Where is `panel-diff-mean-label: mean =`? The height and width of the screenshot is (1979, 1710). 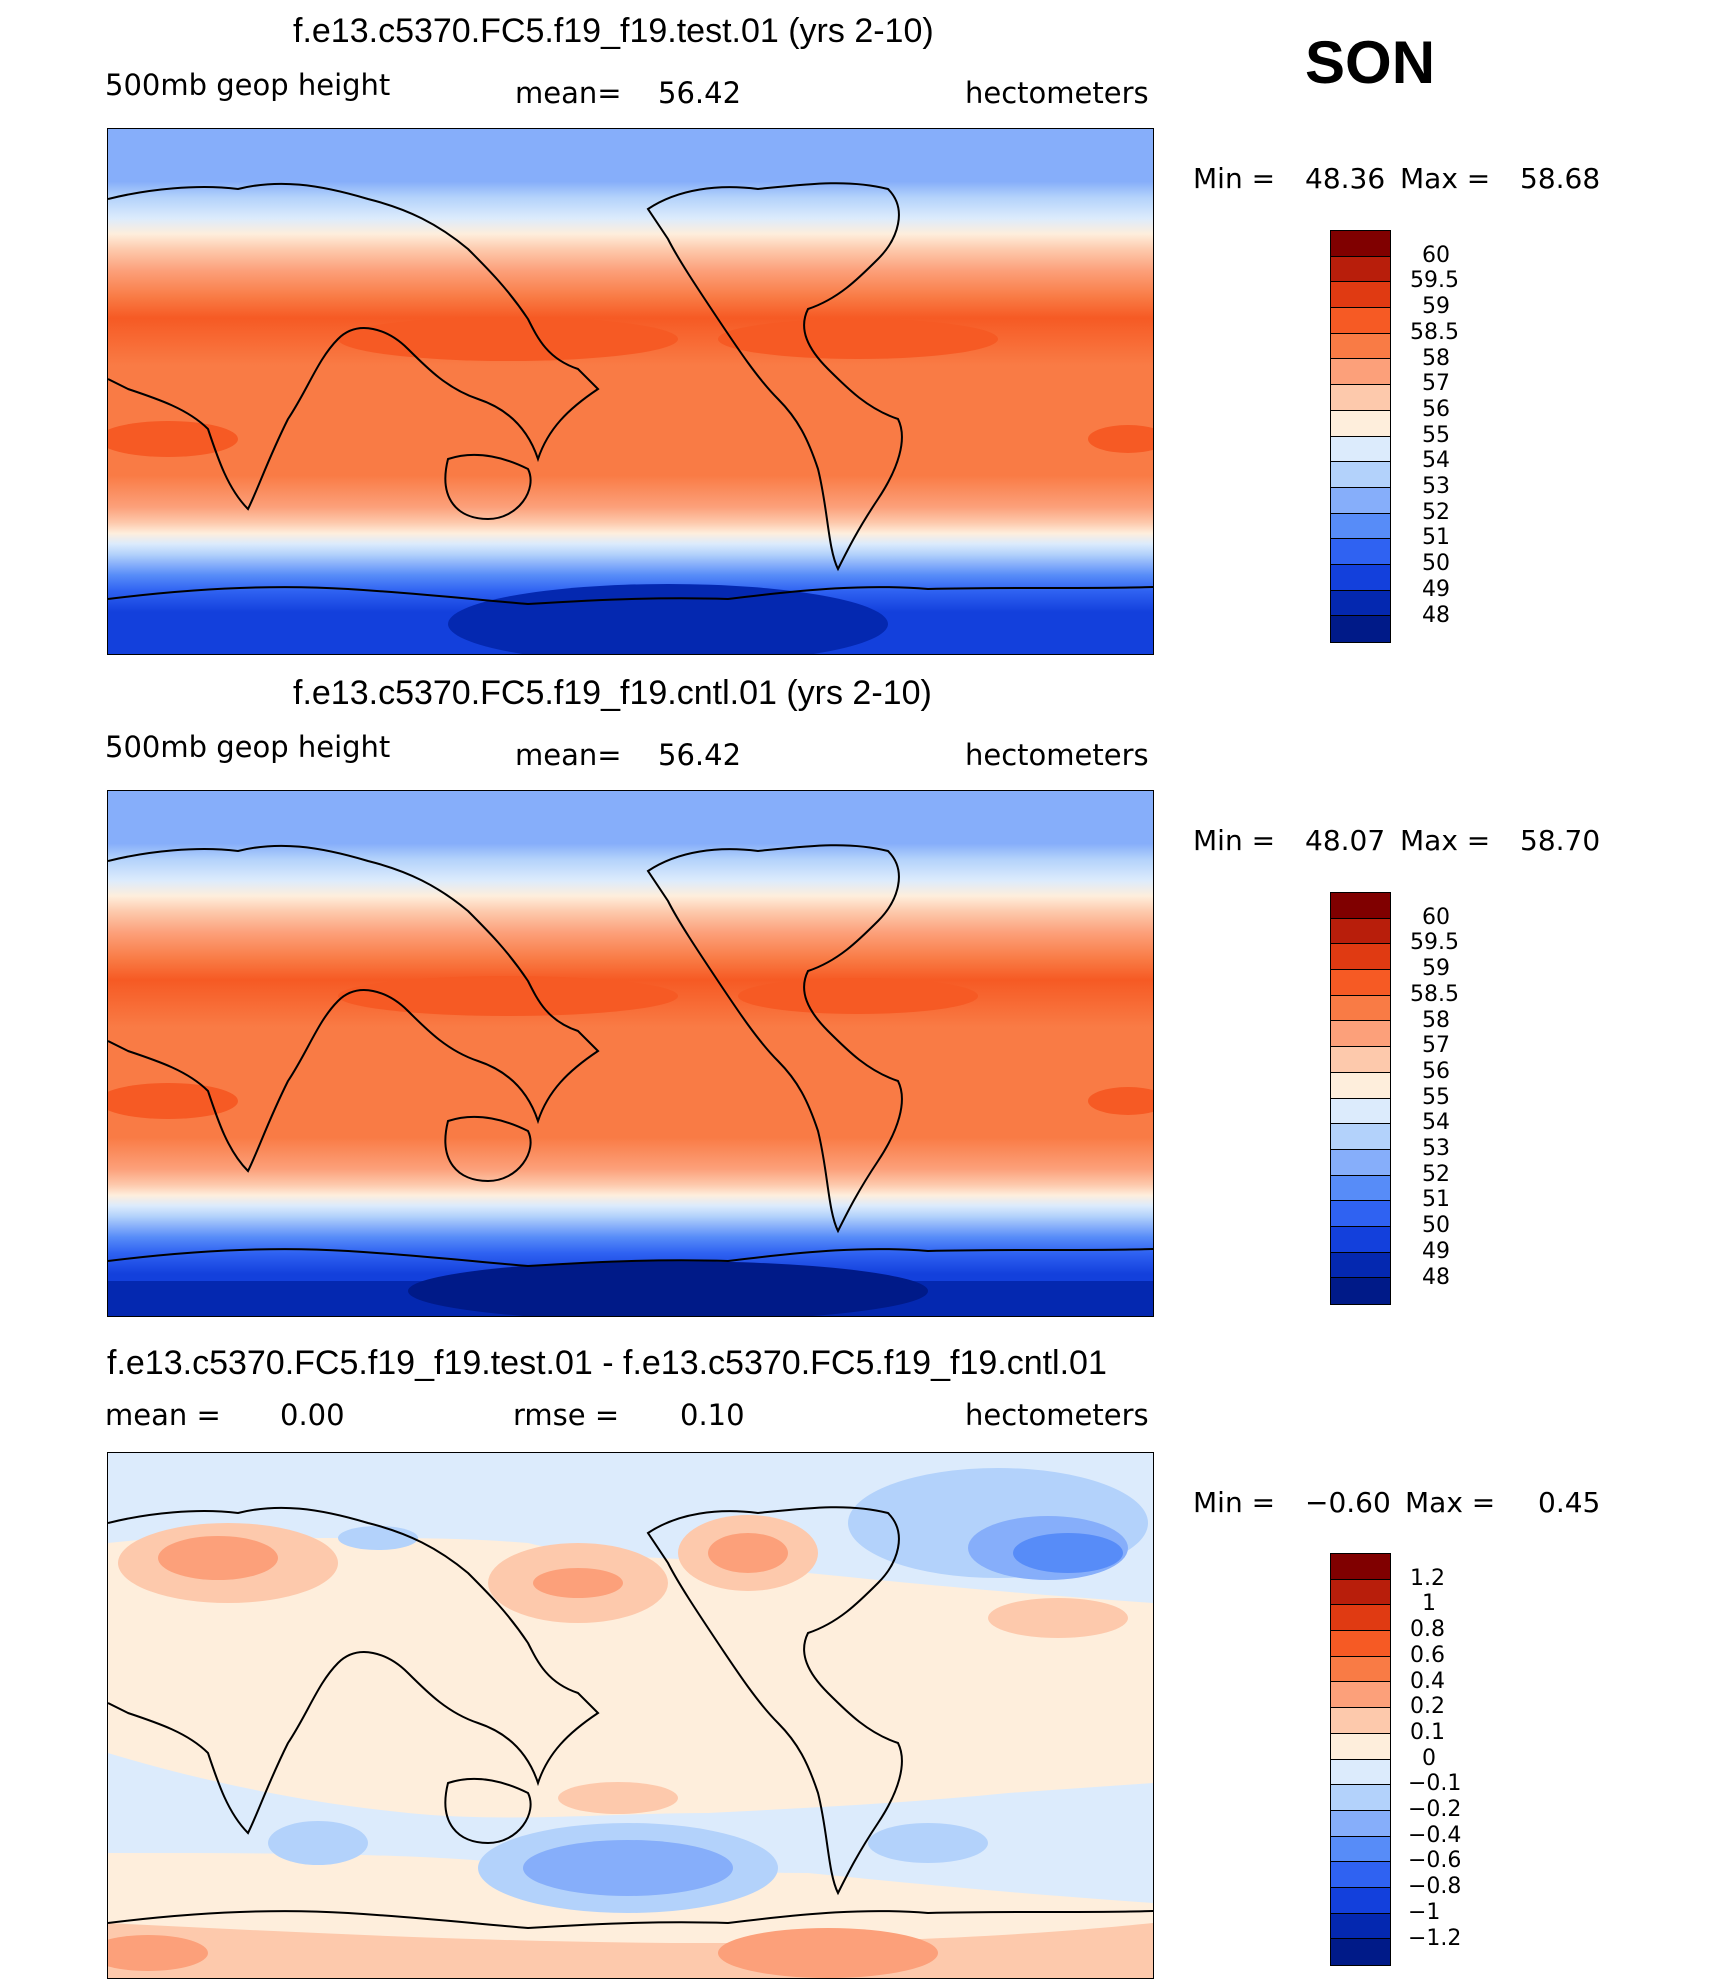
panel-diff-mean-label: mean = is located at coordinates (163, 1415).